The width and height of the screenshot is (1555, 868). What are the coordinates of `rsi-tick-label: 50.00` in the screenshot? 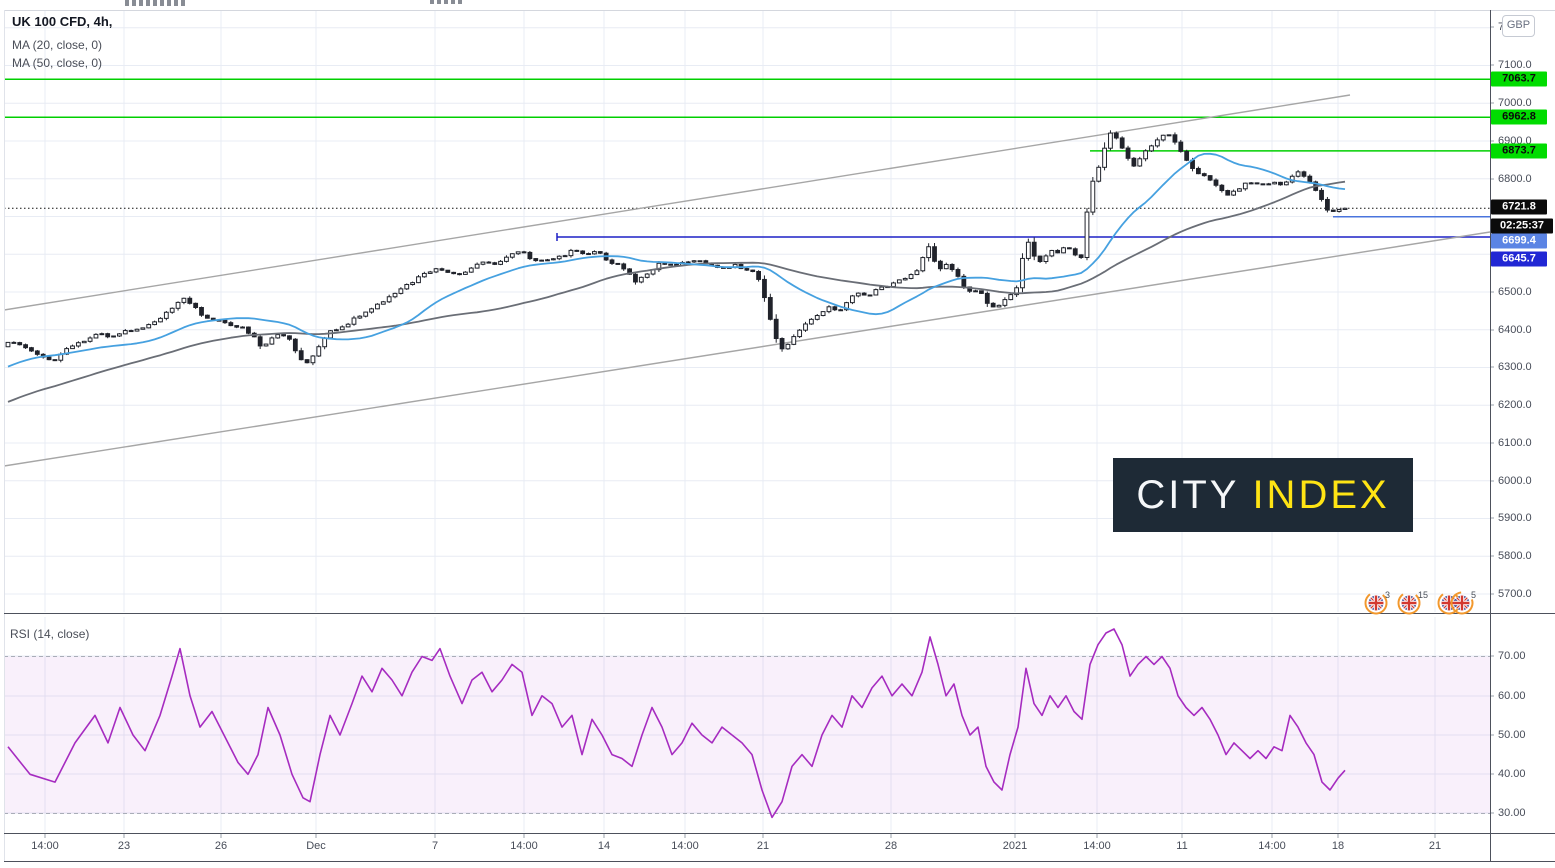 It's located at (1512, 735).